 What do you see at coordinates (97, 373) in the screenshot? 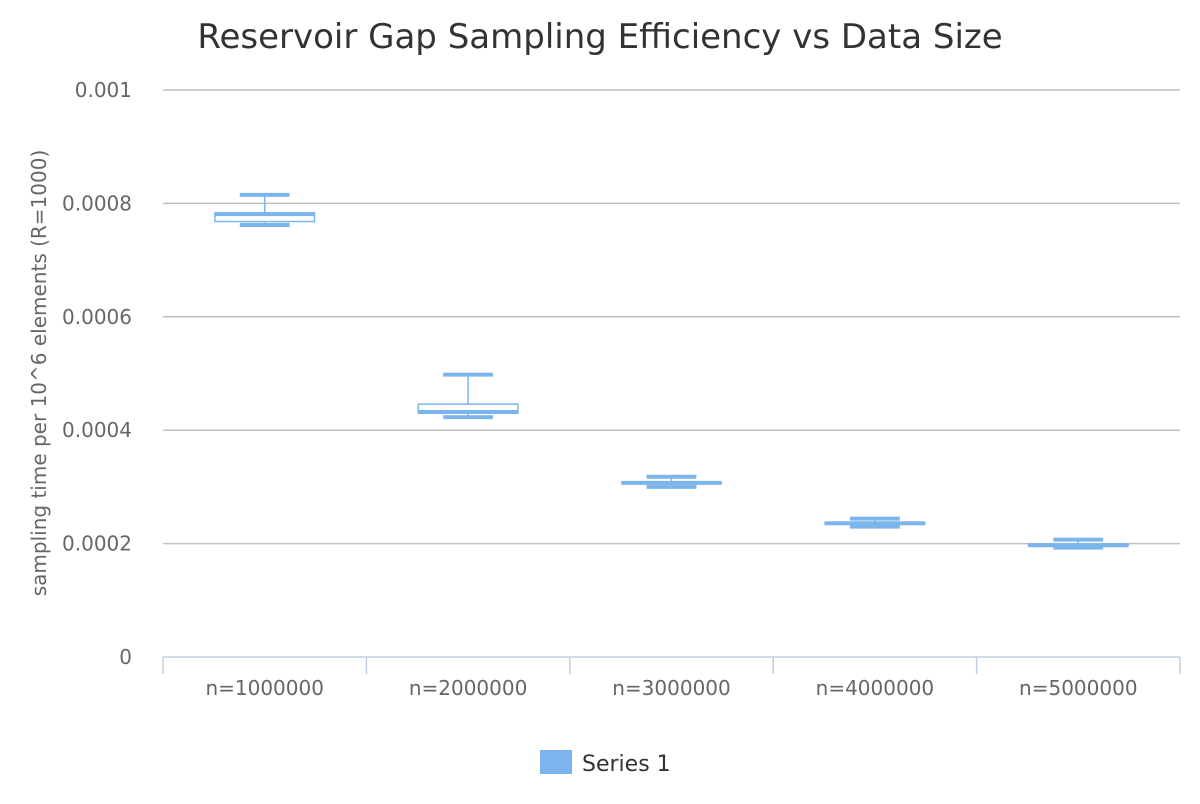
I see `y-axis: 0 0.0002 0.0004 0.0006 0.0008 0.001` at bounding box center [97, 373].